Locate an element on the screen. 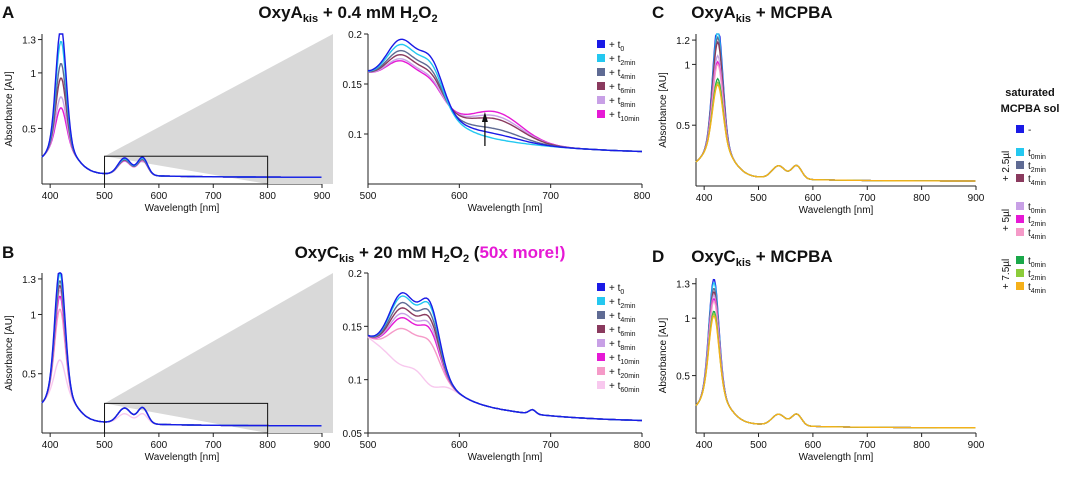 The width and height of the screenshot is (1072, 477). chart-a-zoom-y-tick-label: 0.15 is located at coordinates (353, 85).